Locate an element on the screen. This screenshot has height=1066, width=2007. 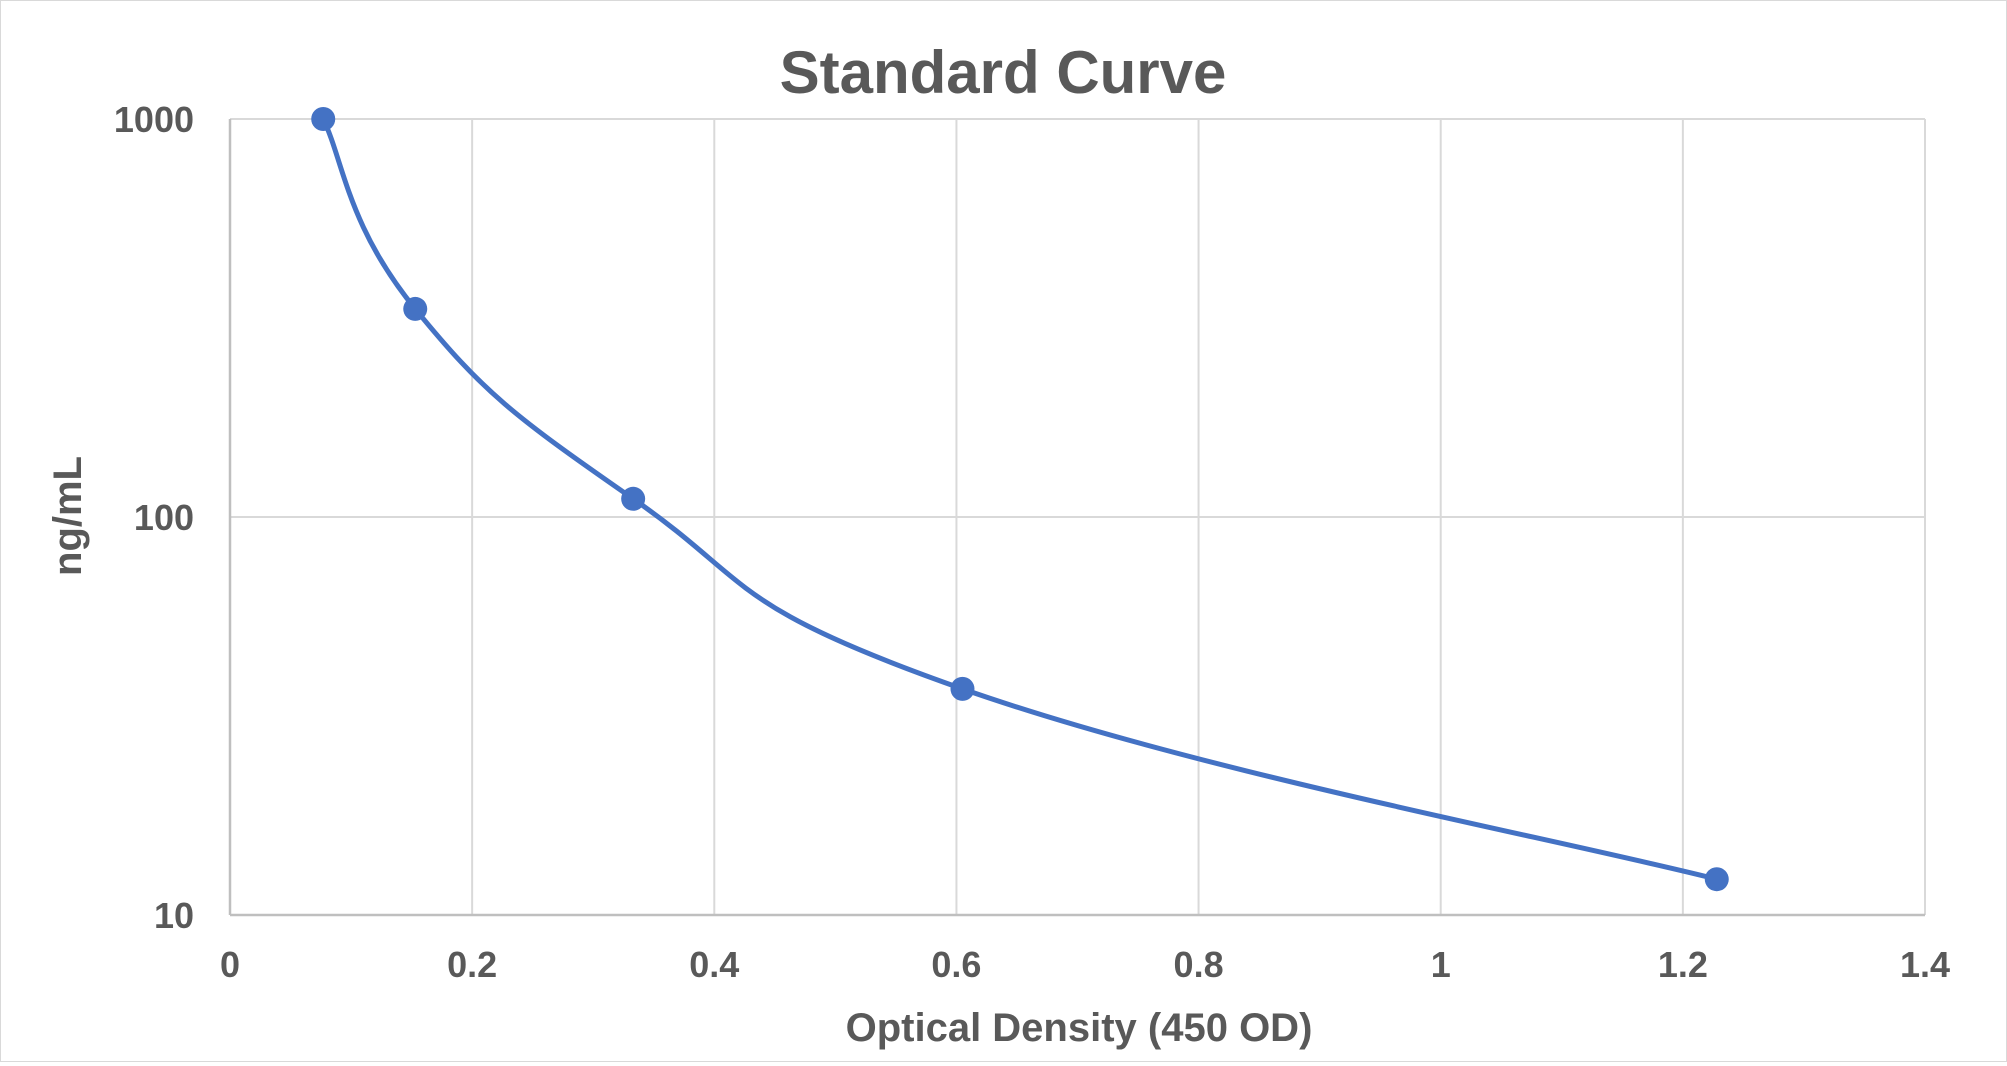
y-tick-label: 1000 is located at coordinates (154, 119).